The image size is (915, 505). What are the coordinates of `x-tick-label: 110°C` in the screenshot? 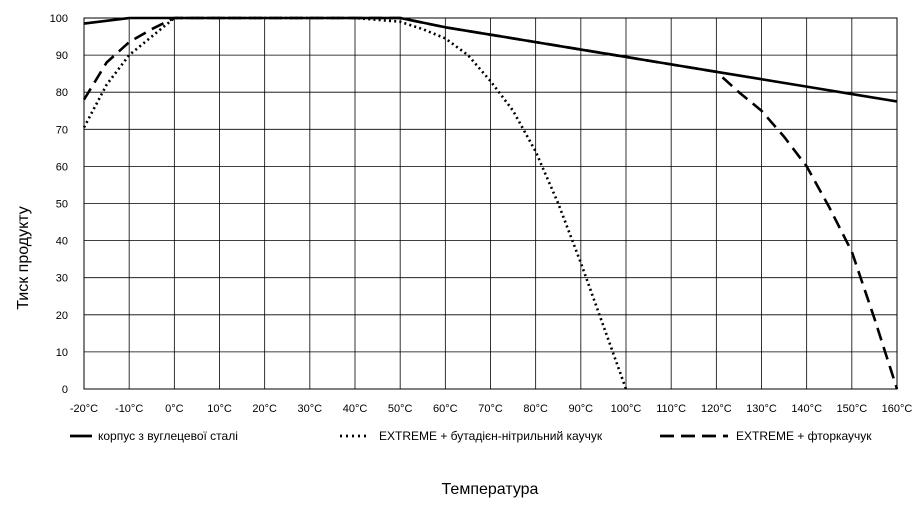 It's located at (671, 409).